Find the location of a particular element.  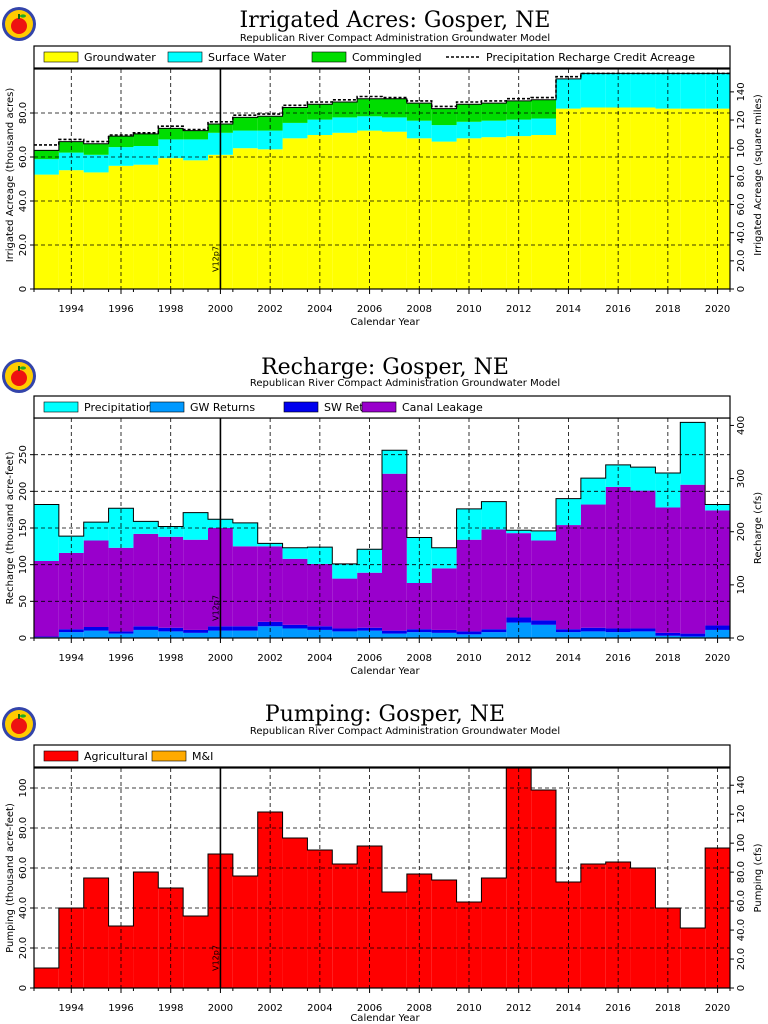

x-tick-label: 2004 is located at coordinates (319, 658).